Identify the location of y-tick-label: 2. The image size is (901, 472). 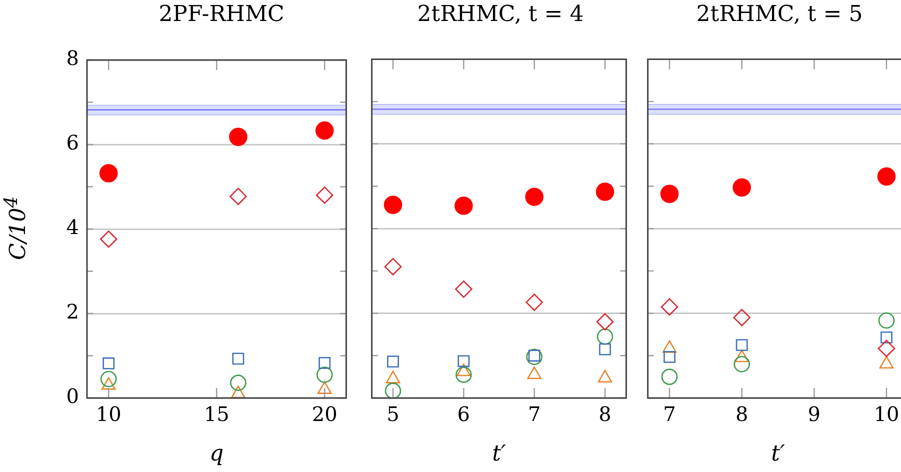
(72, 312).